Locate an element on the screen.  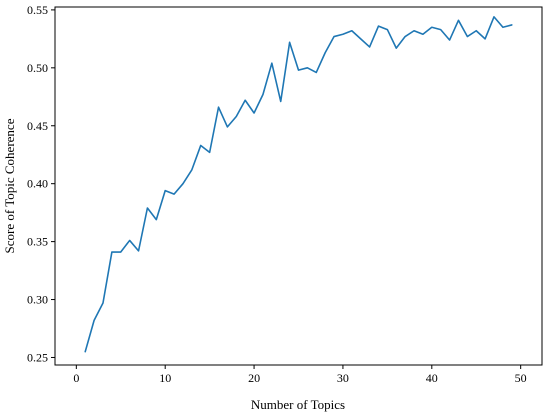
x-tick-label: 50 is located at coordinates (521, 378).